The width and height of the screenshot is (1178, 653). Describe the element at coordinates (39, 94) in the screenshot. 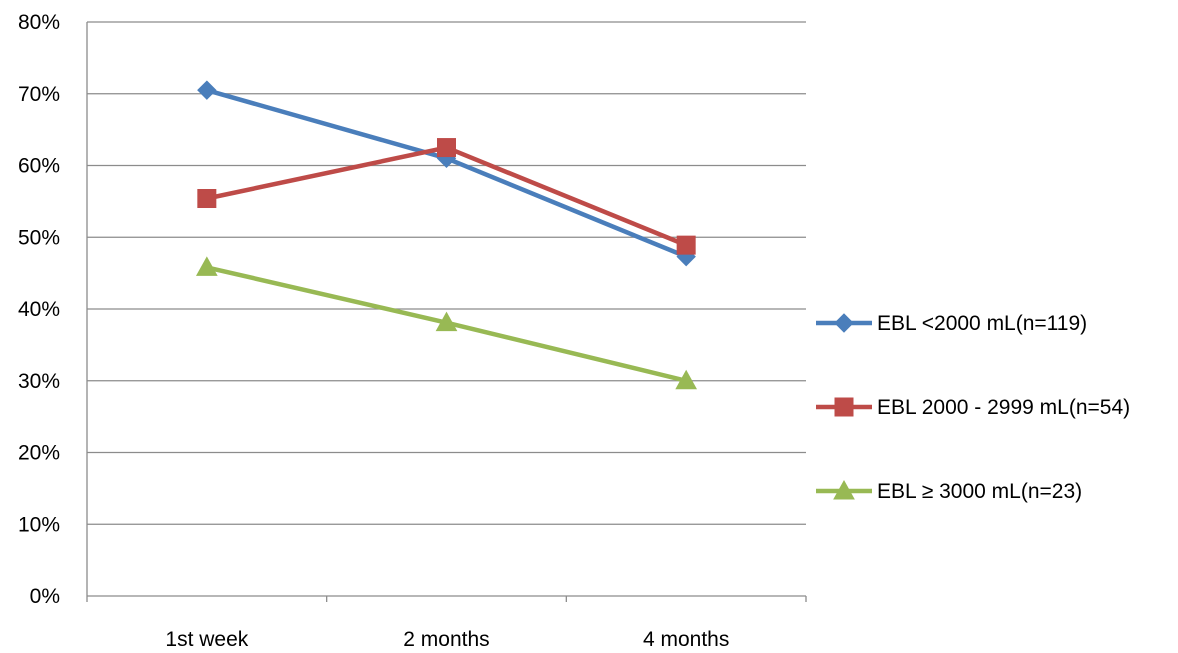

I see `y-tick-label: 70%` at that location.